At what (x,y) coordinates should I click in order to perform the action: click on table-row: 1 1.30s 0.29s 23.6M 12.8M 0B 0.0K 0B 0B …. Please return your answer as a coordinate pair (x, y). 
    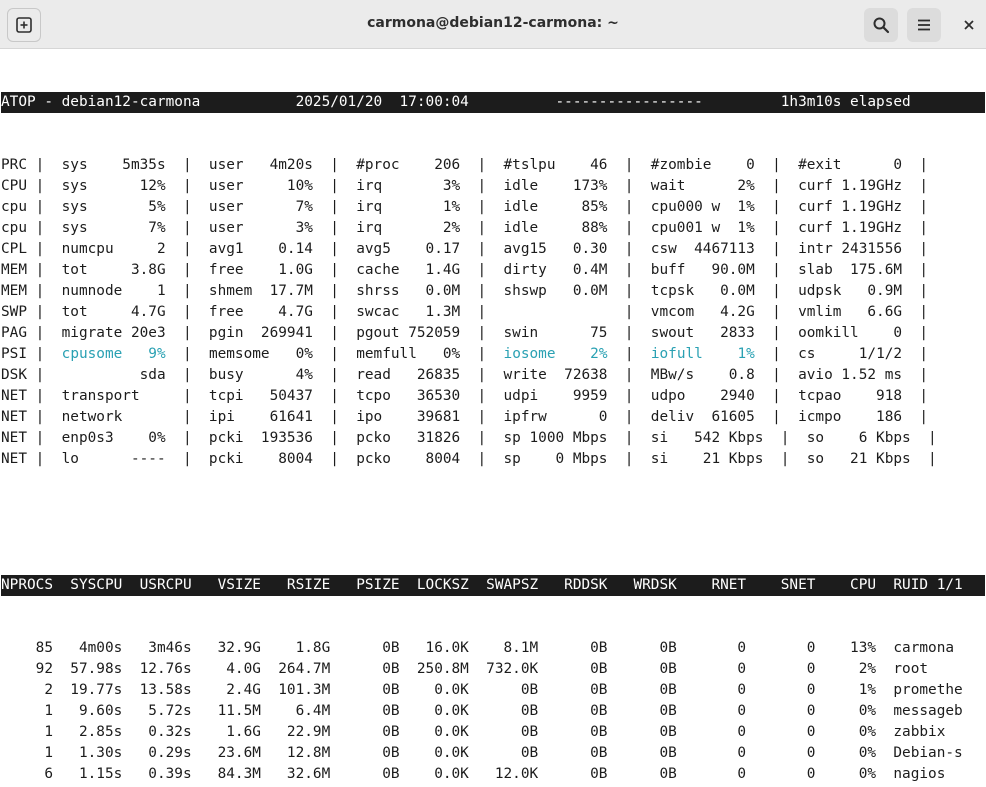
    Looking at the image, I should click on (482, 753).